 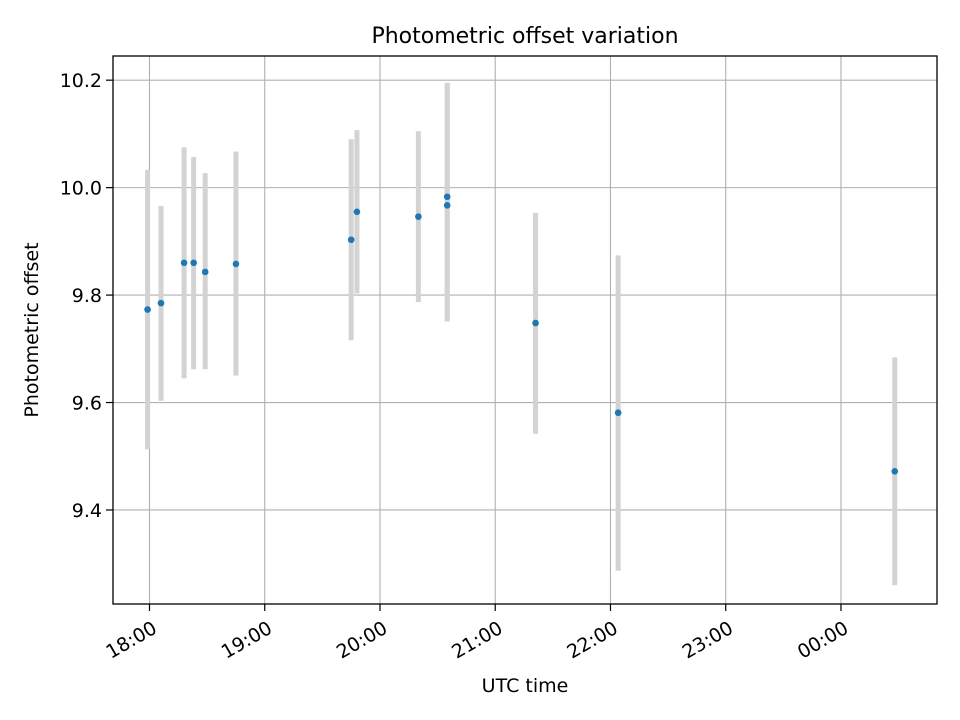 I want to click on x-axis-label: UTC time, so click(x=525, y=686).